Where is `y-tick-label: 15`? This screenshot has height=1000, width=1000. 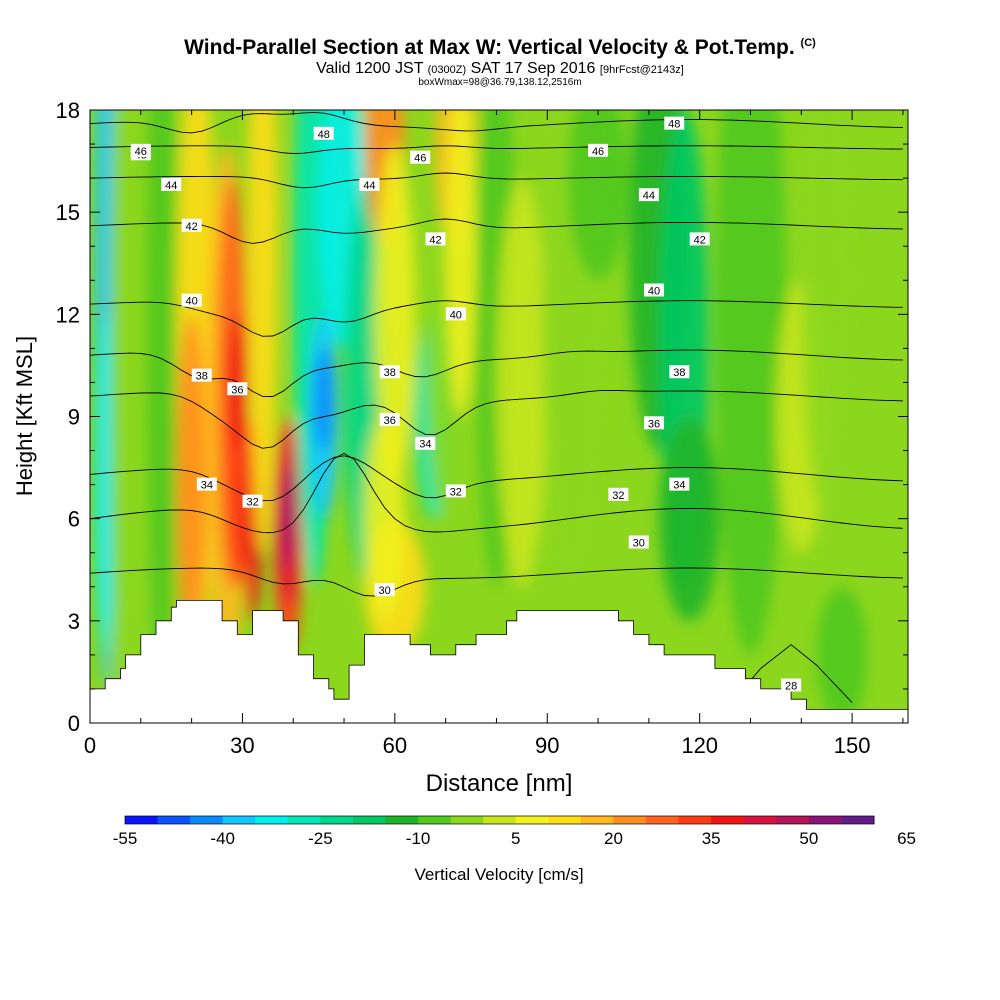
y-tick-label: 15 is located at coordinates (68, 212).